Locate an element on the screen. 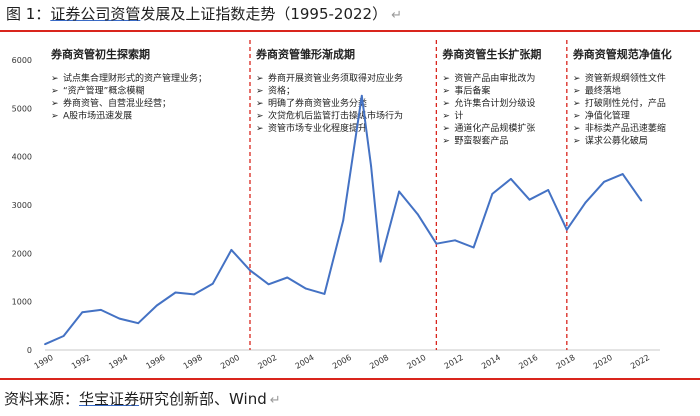 The height and width of the screenshot is (416, 700). period-note: 非标类产品迅速萎缩 is located at coordinates (625, 128).